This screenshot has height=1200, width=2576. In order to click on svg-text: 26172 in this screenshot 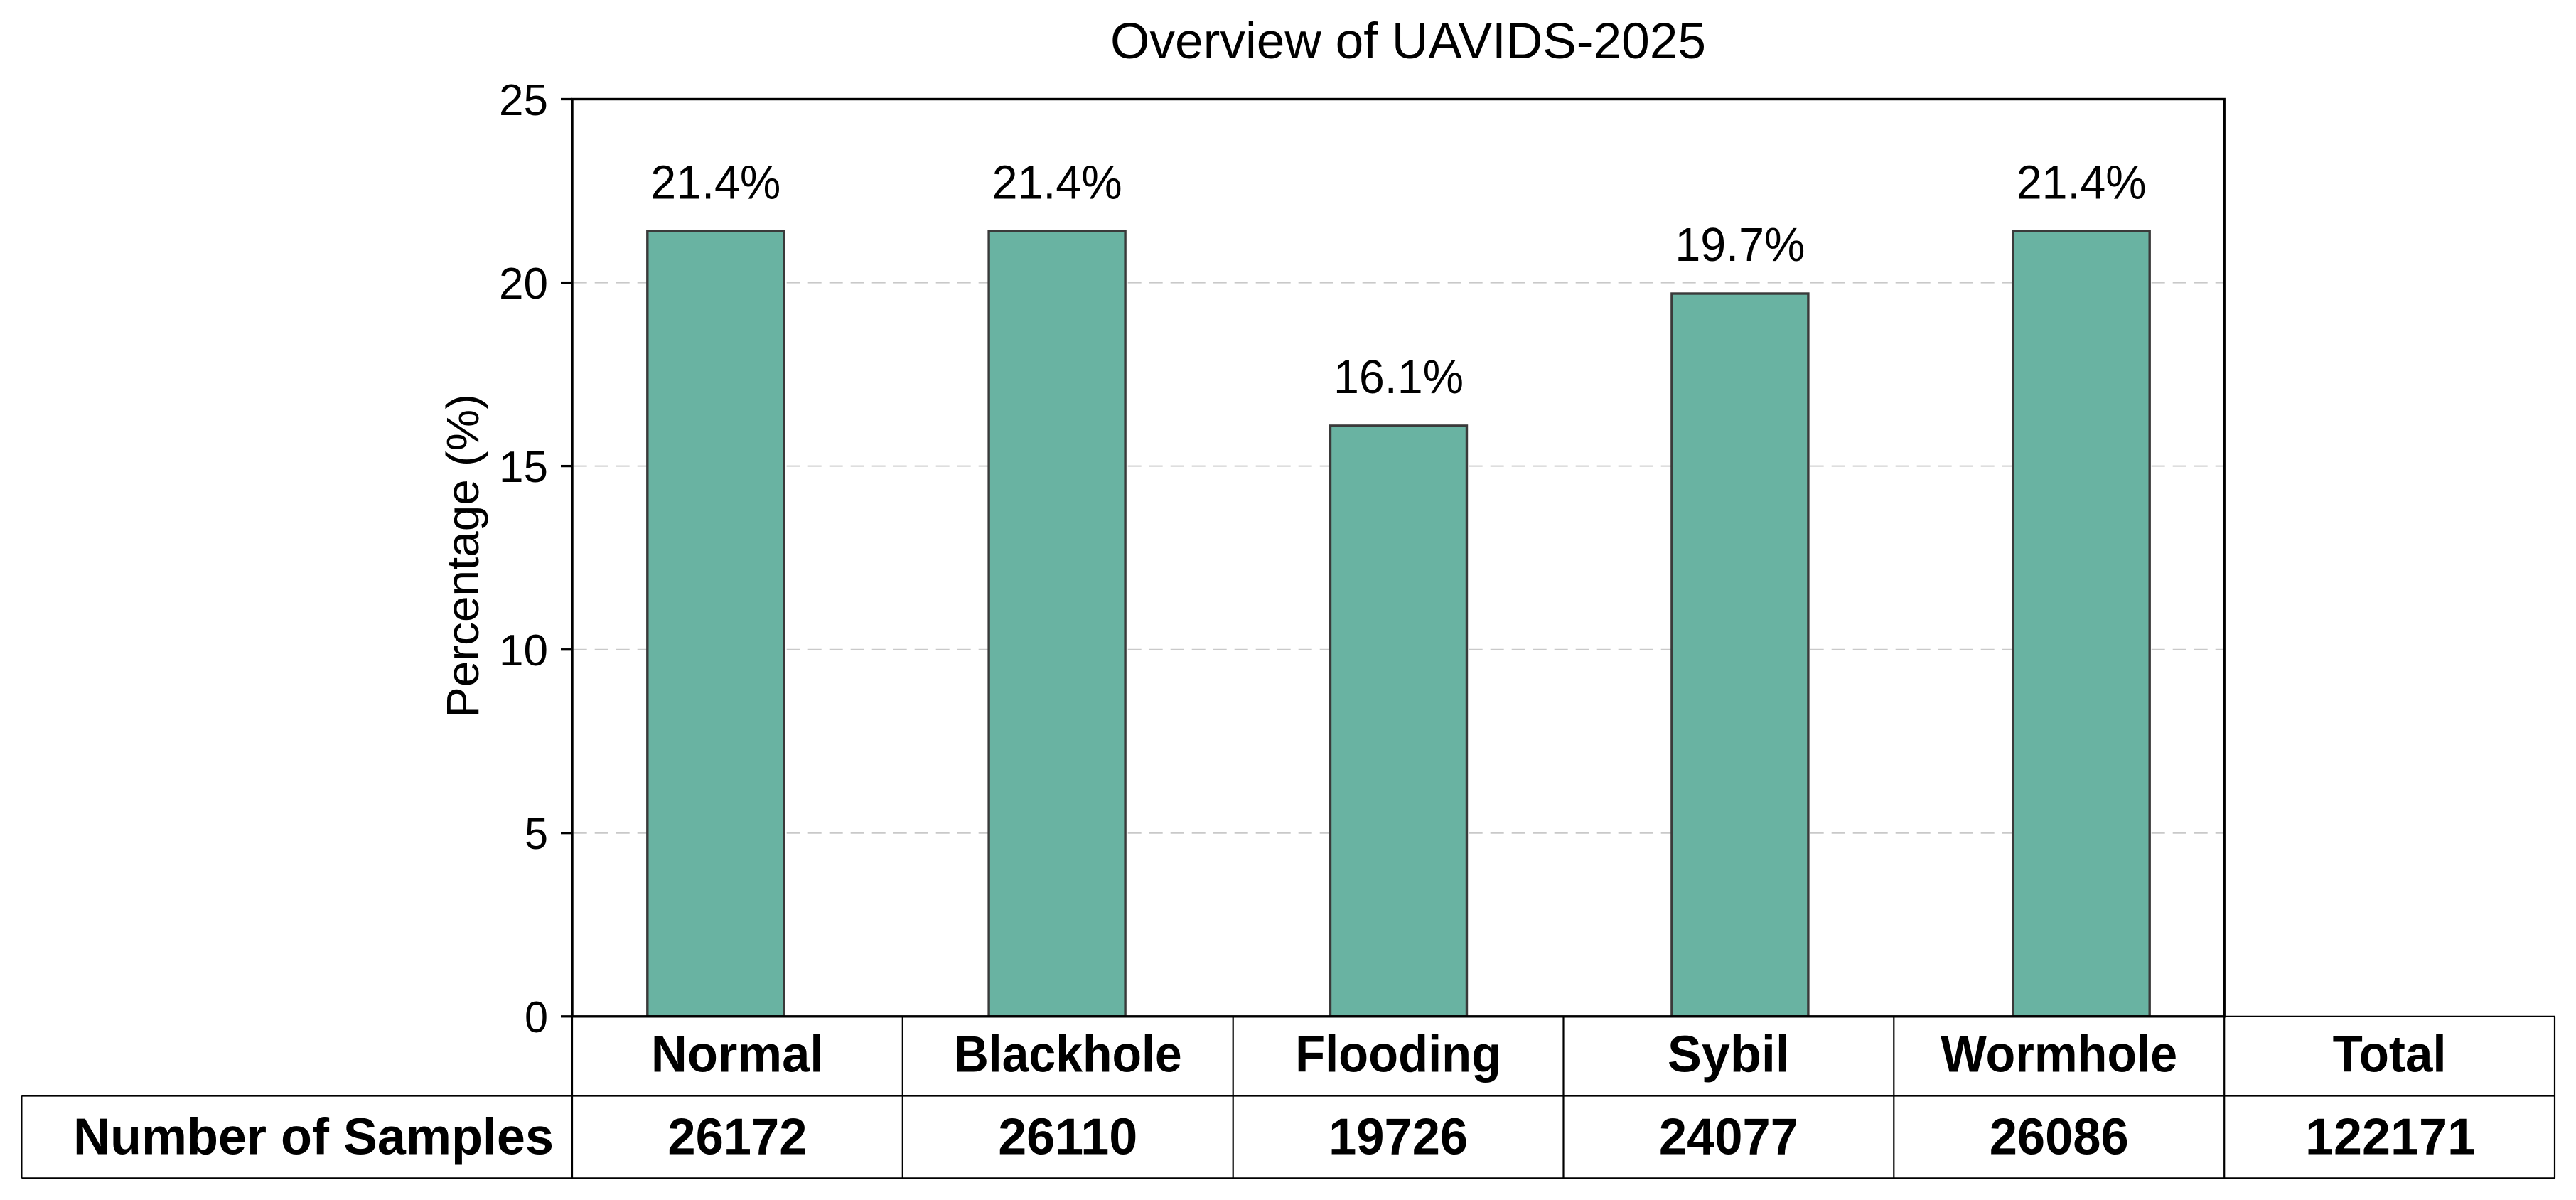, I will do `click(737, 1138)`.